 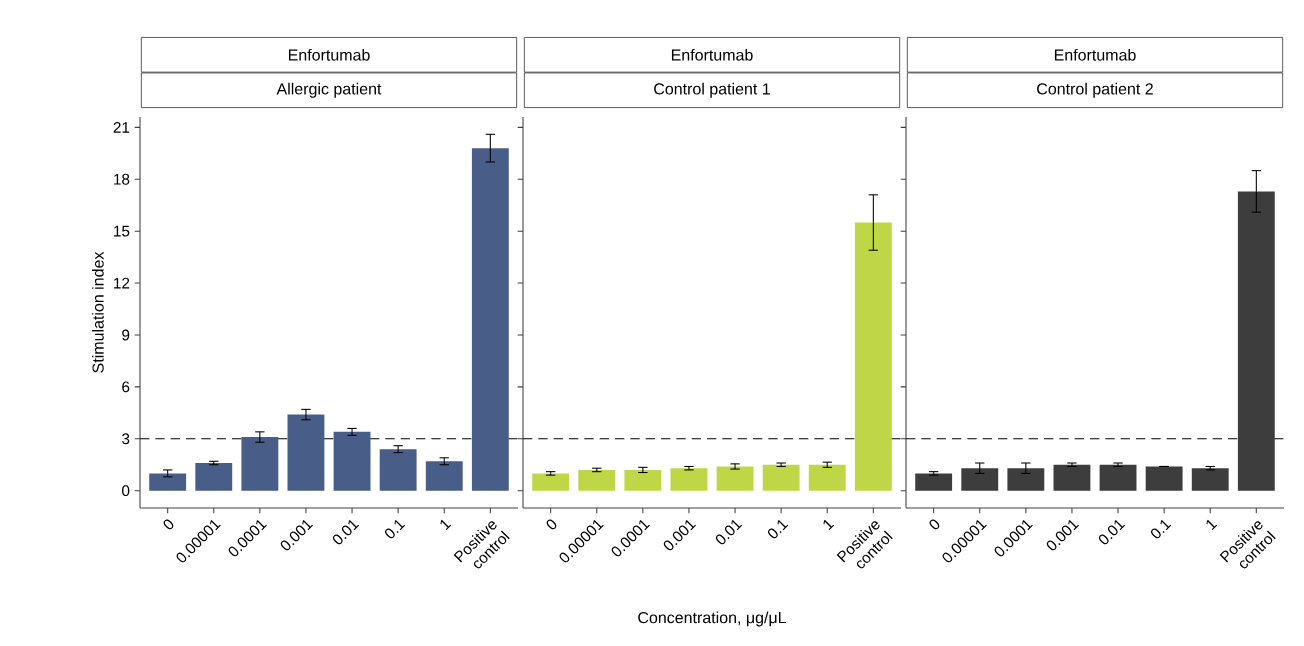 What do you see at coordinates (121, 127) in the screenshot?
I see `y-tick-label: 21` at bounding box center [121, 127].